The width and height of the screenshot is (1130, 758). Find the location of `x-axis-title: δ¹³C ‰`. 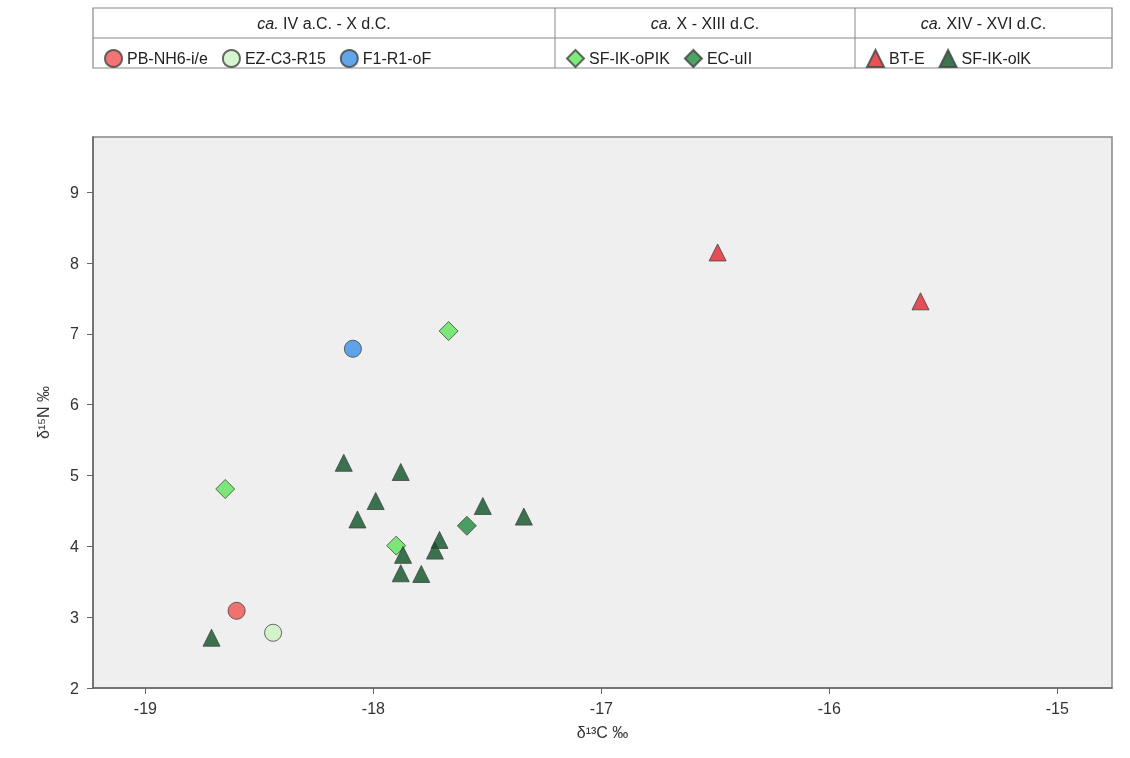

x-axis-title: δ¹³C ‰ is located at coordinates (602, 732).